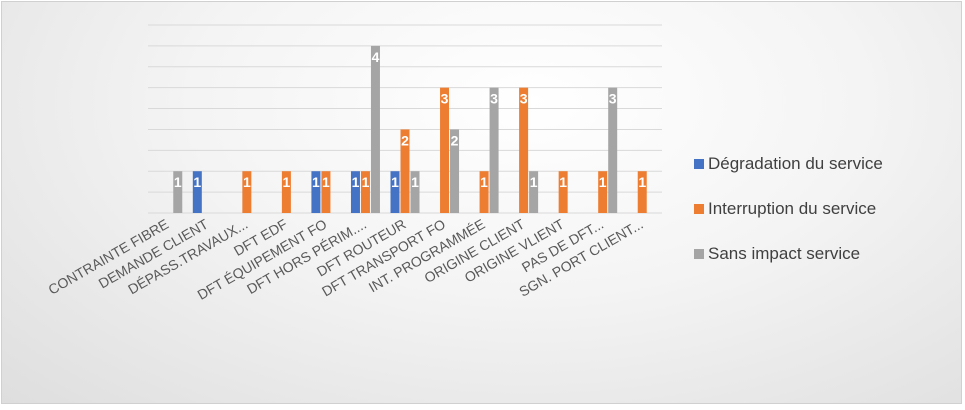 The width and height of the screenshot is (965, 410). What do you see at coordinates (784, 253) in the screenshot?
I see `legend-label: Sans impact service` at bounding box center [784, 253].